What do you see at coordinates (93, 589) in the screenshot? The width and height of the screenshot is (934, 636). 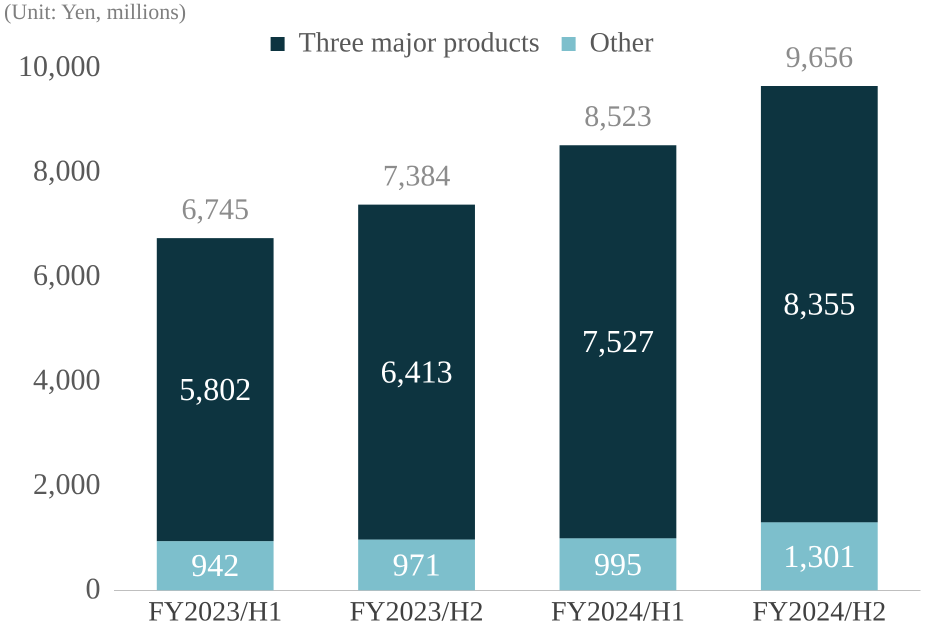 I see `y-tick-label: 0` at bounding box center [93, 589].